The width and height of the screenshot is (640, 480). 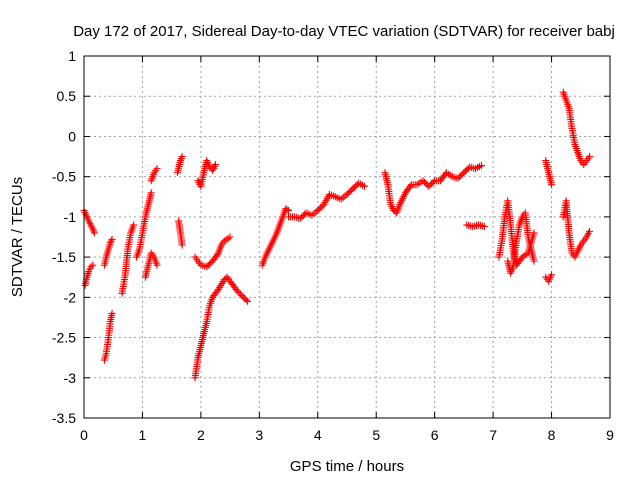 I want to click on y-tick-label: -3.5, so click(x=64, y=418).